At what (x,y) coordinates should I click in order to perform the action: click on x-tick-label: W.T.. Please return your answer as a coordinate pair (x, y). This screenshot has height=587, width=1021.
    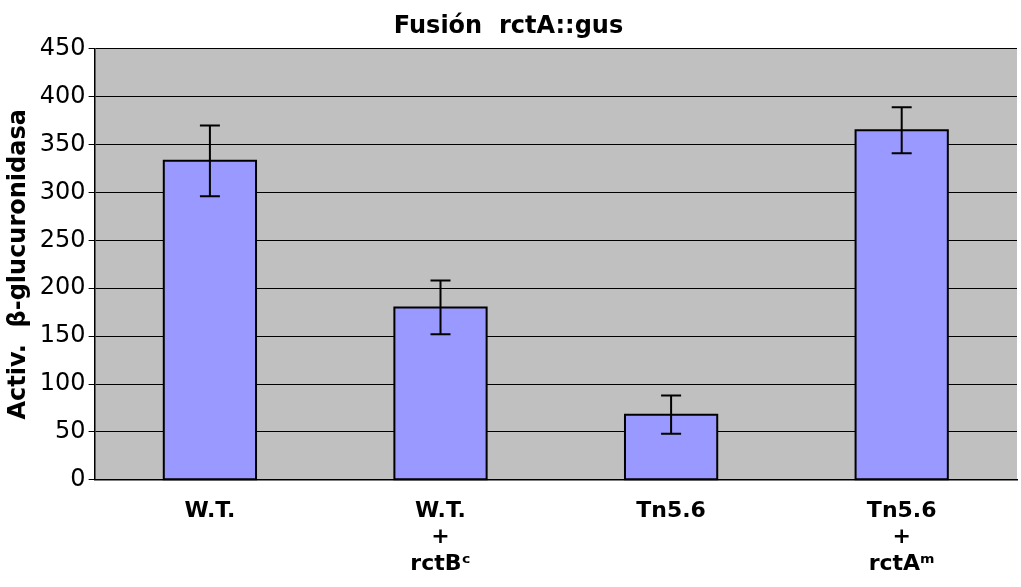
    Looking at the image, I should click on (210, 509).